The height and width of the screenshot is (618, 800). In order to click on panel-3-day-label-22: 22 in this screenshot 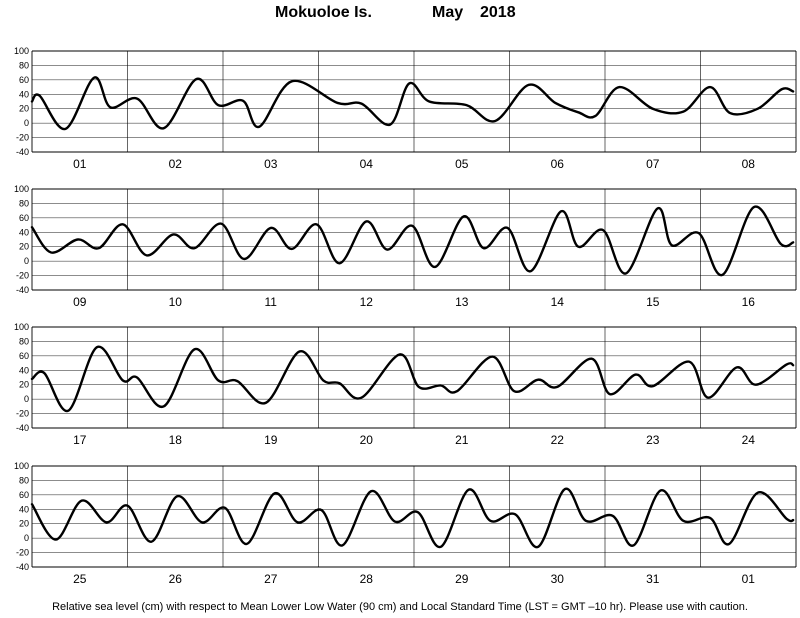, I will do `click(558, 440)`.